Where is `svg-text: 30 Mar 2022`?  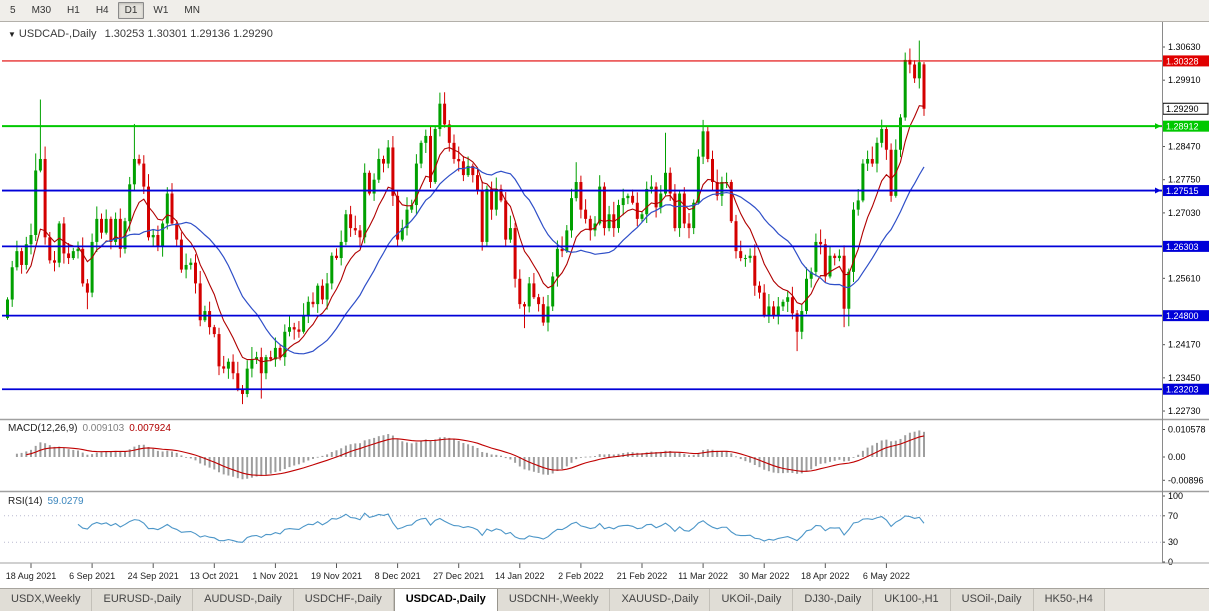 svg-text: 30 Mar 2022 is located at coordinates (764, 576).